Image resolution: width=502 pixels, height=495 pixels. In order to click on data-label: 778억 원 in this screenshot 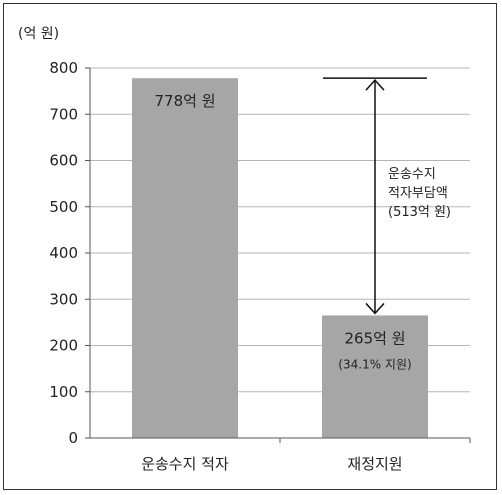, I will do `click(185, 101)`.